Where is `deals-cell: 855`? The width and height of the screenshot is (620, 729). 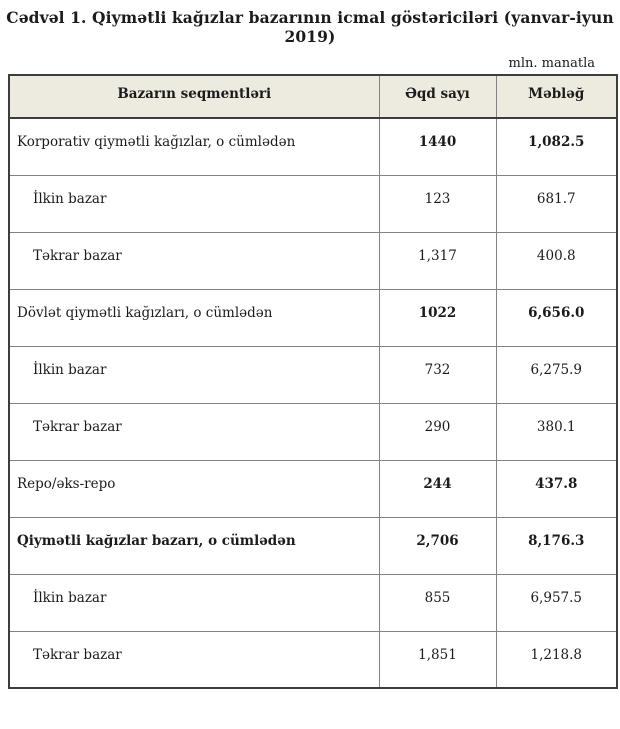 deals-cell: 855 is located at coordinates (437, 602).